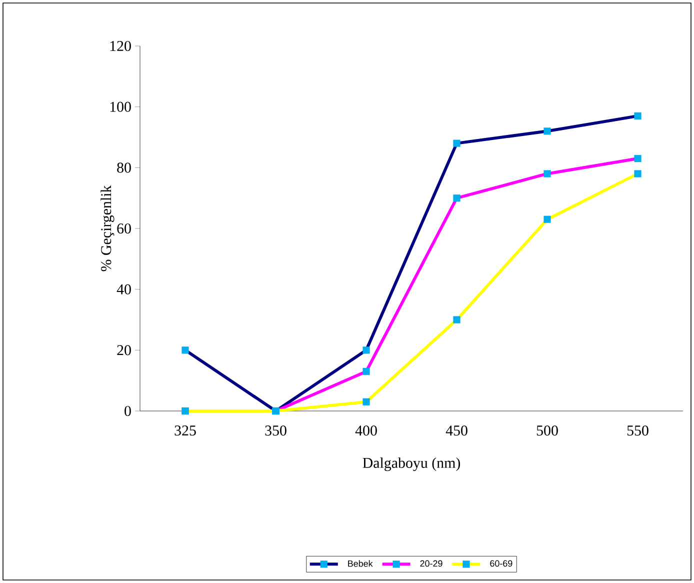 The image size is (694, 583). What do you see at coordinates (127, 411) in the screenshot?
I see `y-tick-label: 0` at bounding box center [127, 411].